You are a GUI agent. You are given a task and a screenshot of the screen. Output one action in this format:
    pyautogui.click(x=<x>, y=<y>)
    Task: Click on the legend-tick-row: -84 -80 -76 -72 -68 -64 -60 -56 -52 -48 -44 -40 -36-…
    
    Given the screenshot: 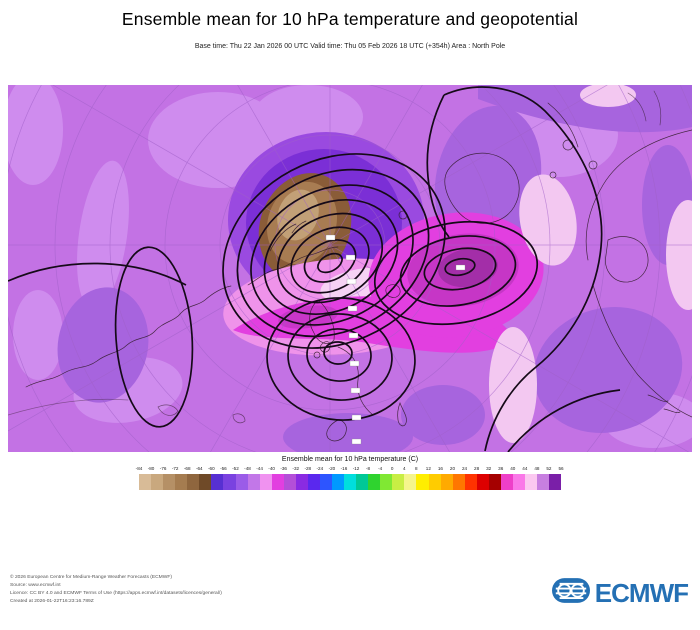 What is the action you would take?
    pyautogui.click(x=349, y=469)
    